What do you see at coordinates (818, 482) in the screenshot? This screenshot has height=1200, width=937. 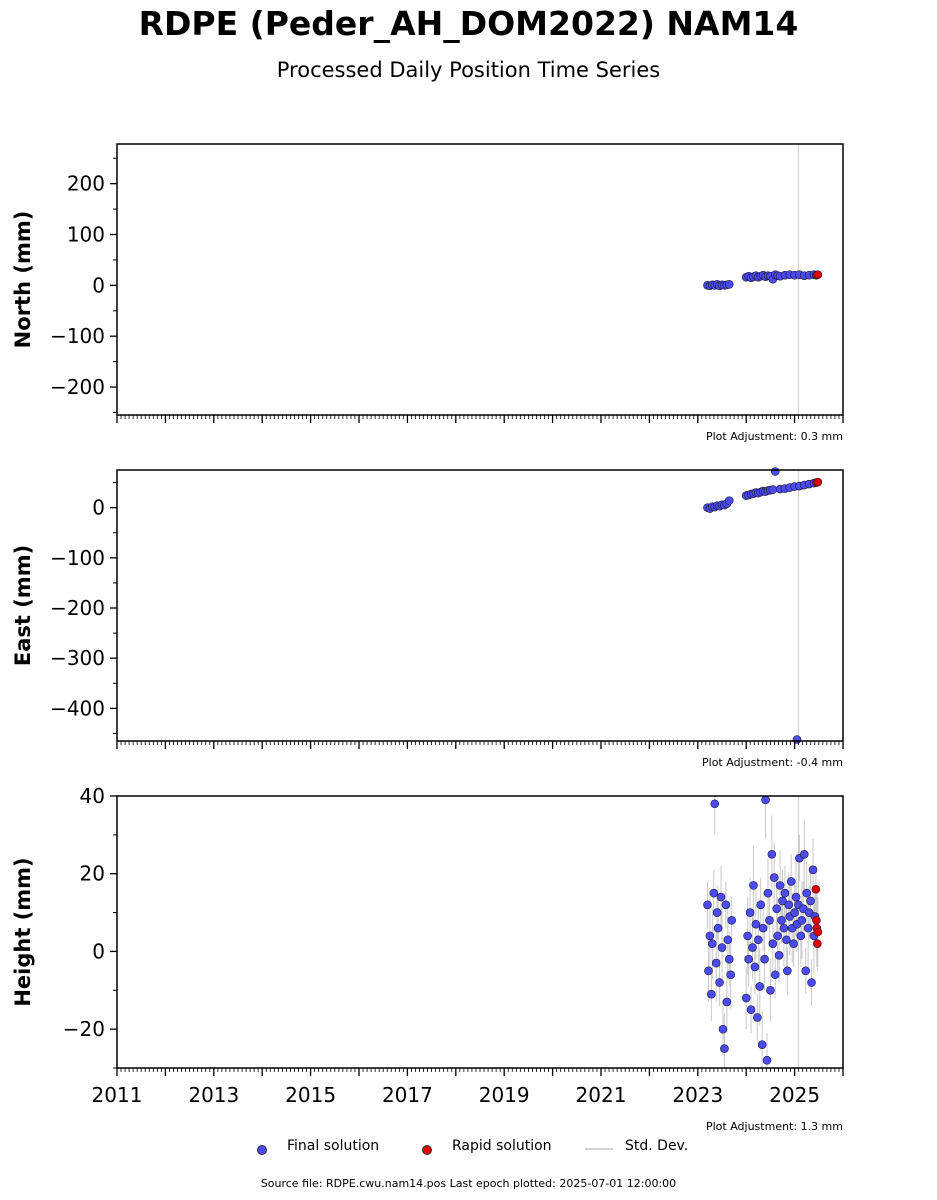 I see `east-rapid-point` at bounding box center [818, 482].